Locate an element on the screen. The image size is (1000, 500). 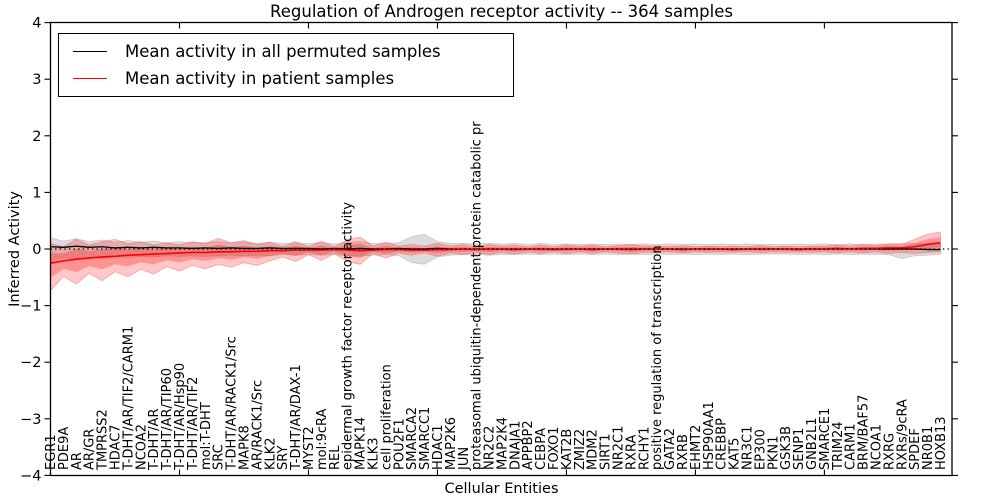
category-label: AR/RACK1/Src is located at coordinates (257, 425).